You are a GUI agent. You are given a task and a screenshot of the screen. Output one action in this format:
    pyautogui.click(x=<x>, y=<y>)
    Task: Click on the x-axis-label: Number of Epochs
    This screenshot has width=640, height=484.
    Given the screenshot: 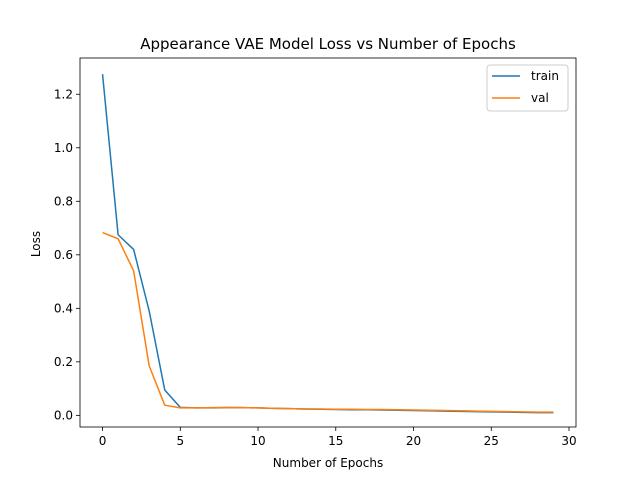 What is the action you would take?
    pyautogui.click(x=328, y=463)
    